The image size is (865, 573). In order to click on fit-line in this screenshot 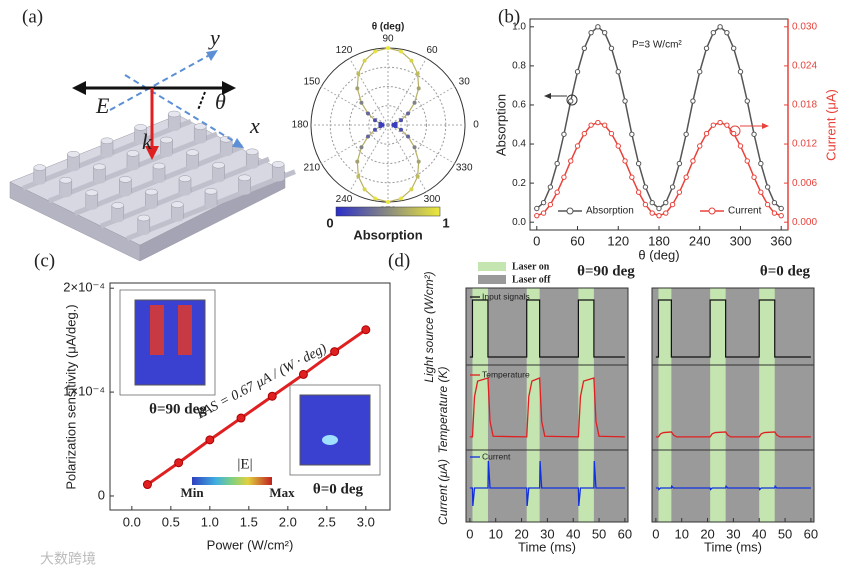, I will do `click(256, 407)`.